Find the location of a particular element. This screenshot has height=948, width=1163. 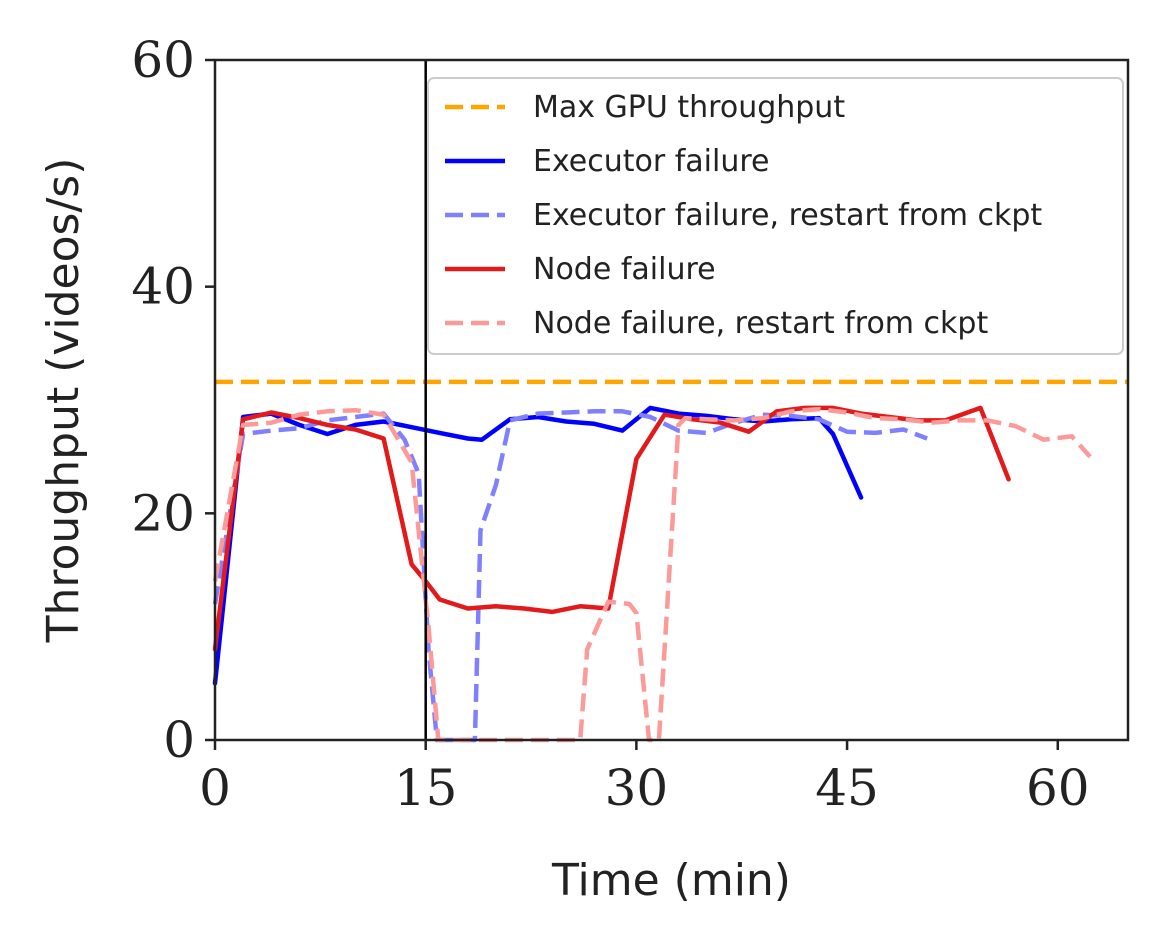

y-tick-label: 0 is located at coordinates (179, 740).